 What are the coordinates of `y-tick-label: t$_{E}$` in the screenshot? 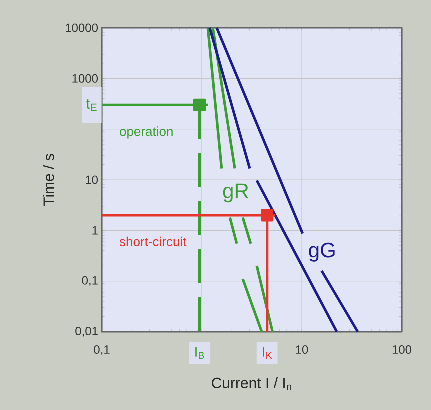 It's located at (91, 105).